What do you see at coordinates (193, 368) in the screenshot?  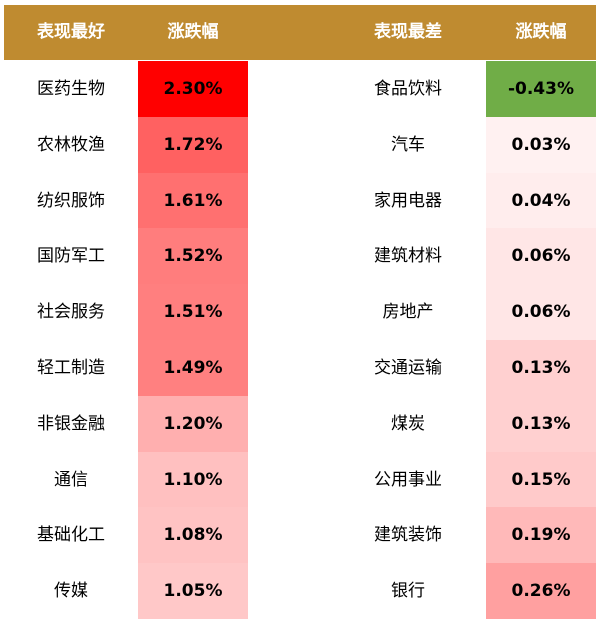 I see `change-best: 1.49%` at bounding box center [193, 368].